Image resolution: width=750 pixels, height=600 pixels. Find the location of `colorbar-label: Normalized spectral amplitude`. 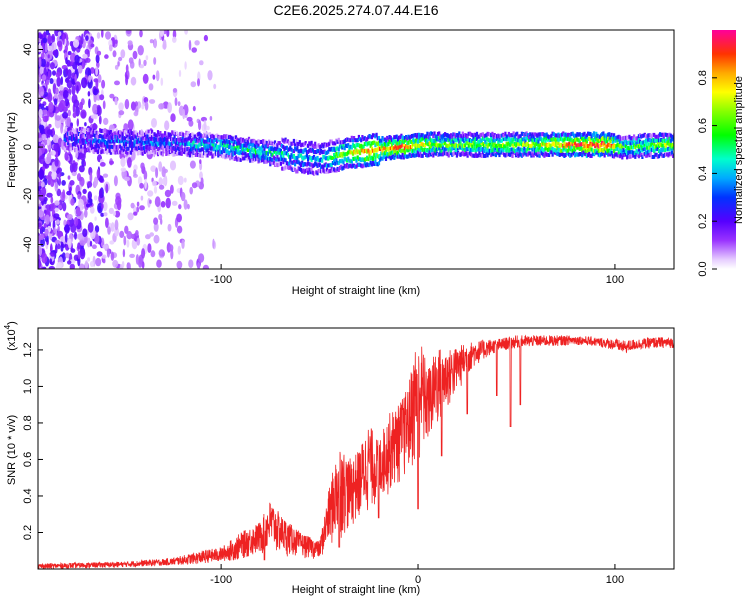

colorbar-label: Normalized spectral amplitude is located at coordinates (739, 150).